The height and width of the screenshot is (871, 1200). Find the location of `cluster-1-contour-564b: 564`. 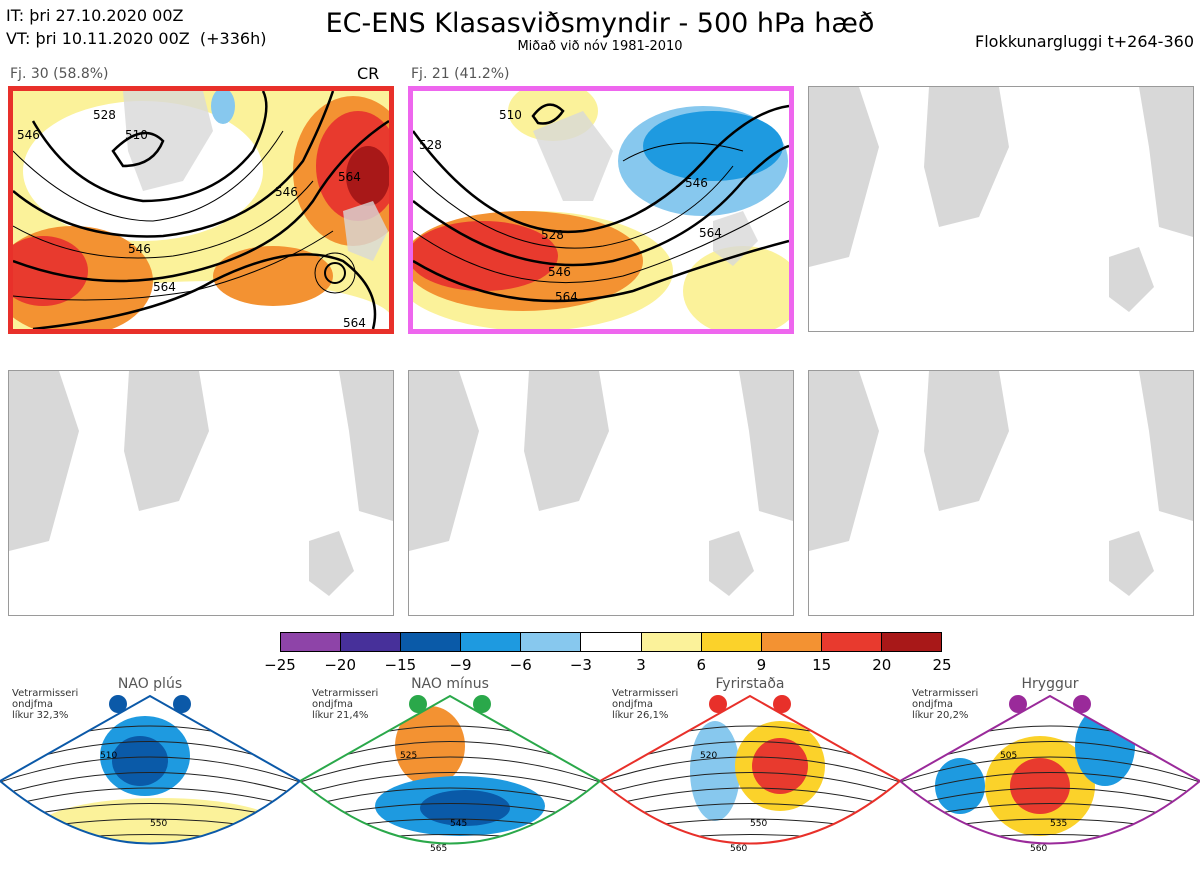

cluster-1-contour-564b: 564 is located at coordinates (349, 177).